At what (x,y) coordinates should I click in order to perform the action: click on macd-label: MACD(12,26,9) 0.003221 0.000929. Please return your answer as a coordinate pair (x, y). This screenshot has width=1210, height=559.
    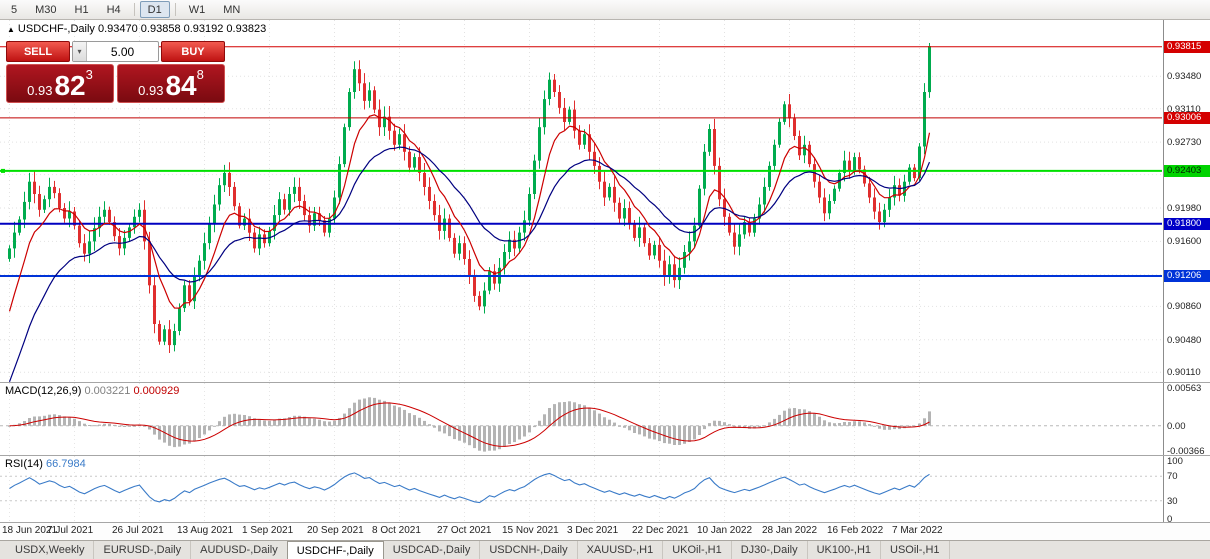
    Looking at the image, I should click on (92, 391).